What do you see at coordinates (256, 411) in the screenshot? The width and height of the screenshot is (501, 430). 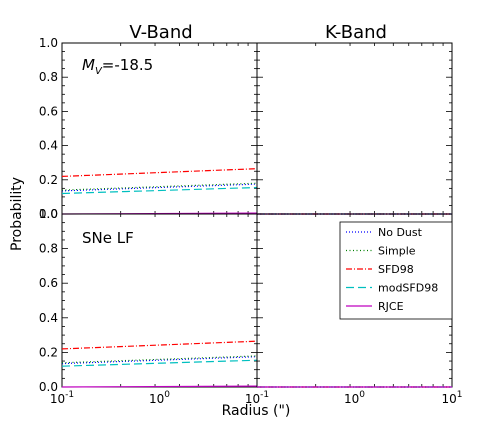 I see `x-axis-label: Radius (")` at bounding box center [256, 411].